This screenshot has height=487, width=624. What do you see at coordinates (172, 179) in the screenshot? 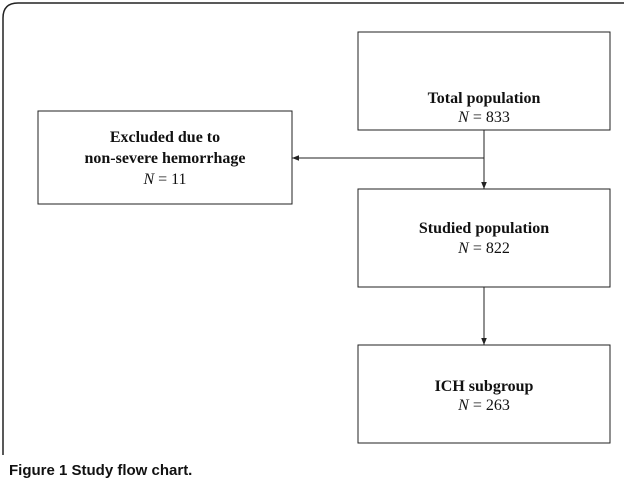
I see `n-text: = 11` at bounding box center [172, 179].